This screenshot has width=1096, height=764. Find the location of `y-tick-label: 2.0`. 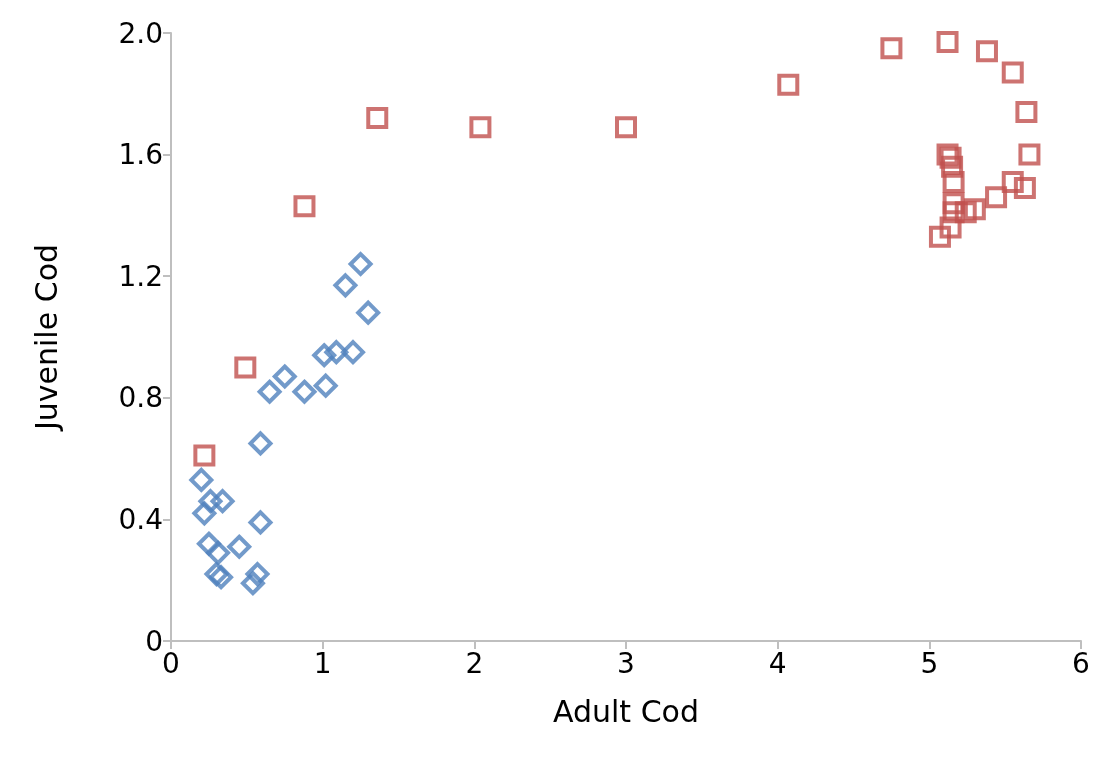

y-tick-label: 2.0 is located at coordinates (140, 33).